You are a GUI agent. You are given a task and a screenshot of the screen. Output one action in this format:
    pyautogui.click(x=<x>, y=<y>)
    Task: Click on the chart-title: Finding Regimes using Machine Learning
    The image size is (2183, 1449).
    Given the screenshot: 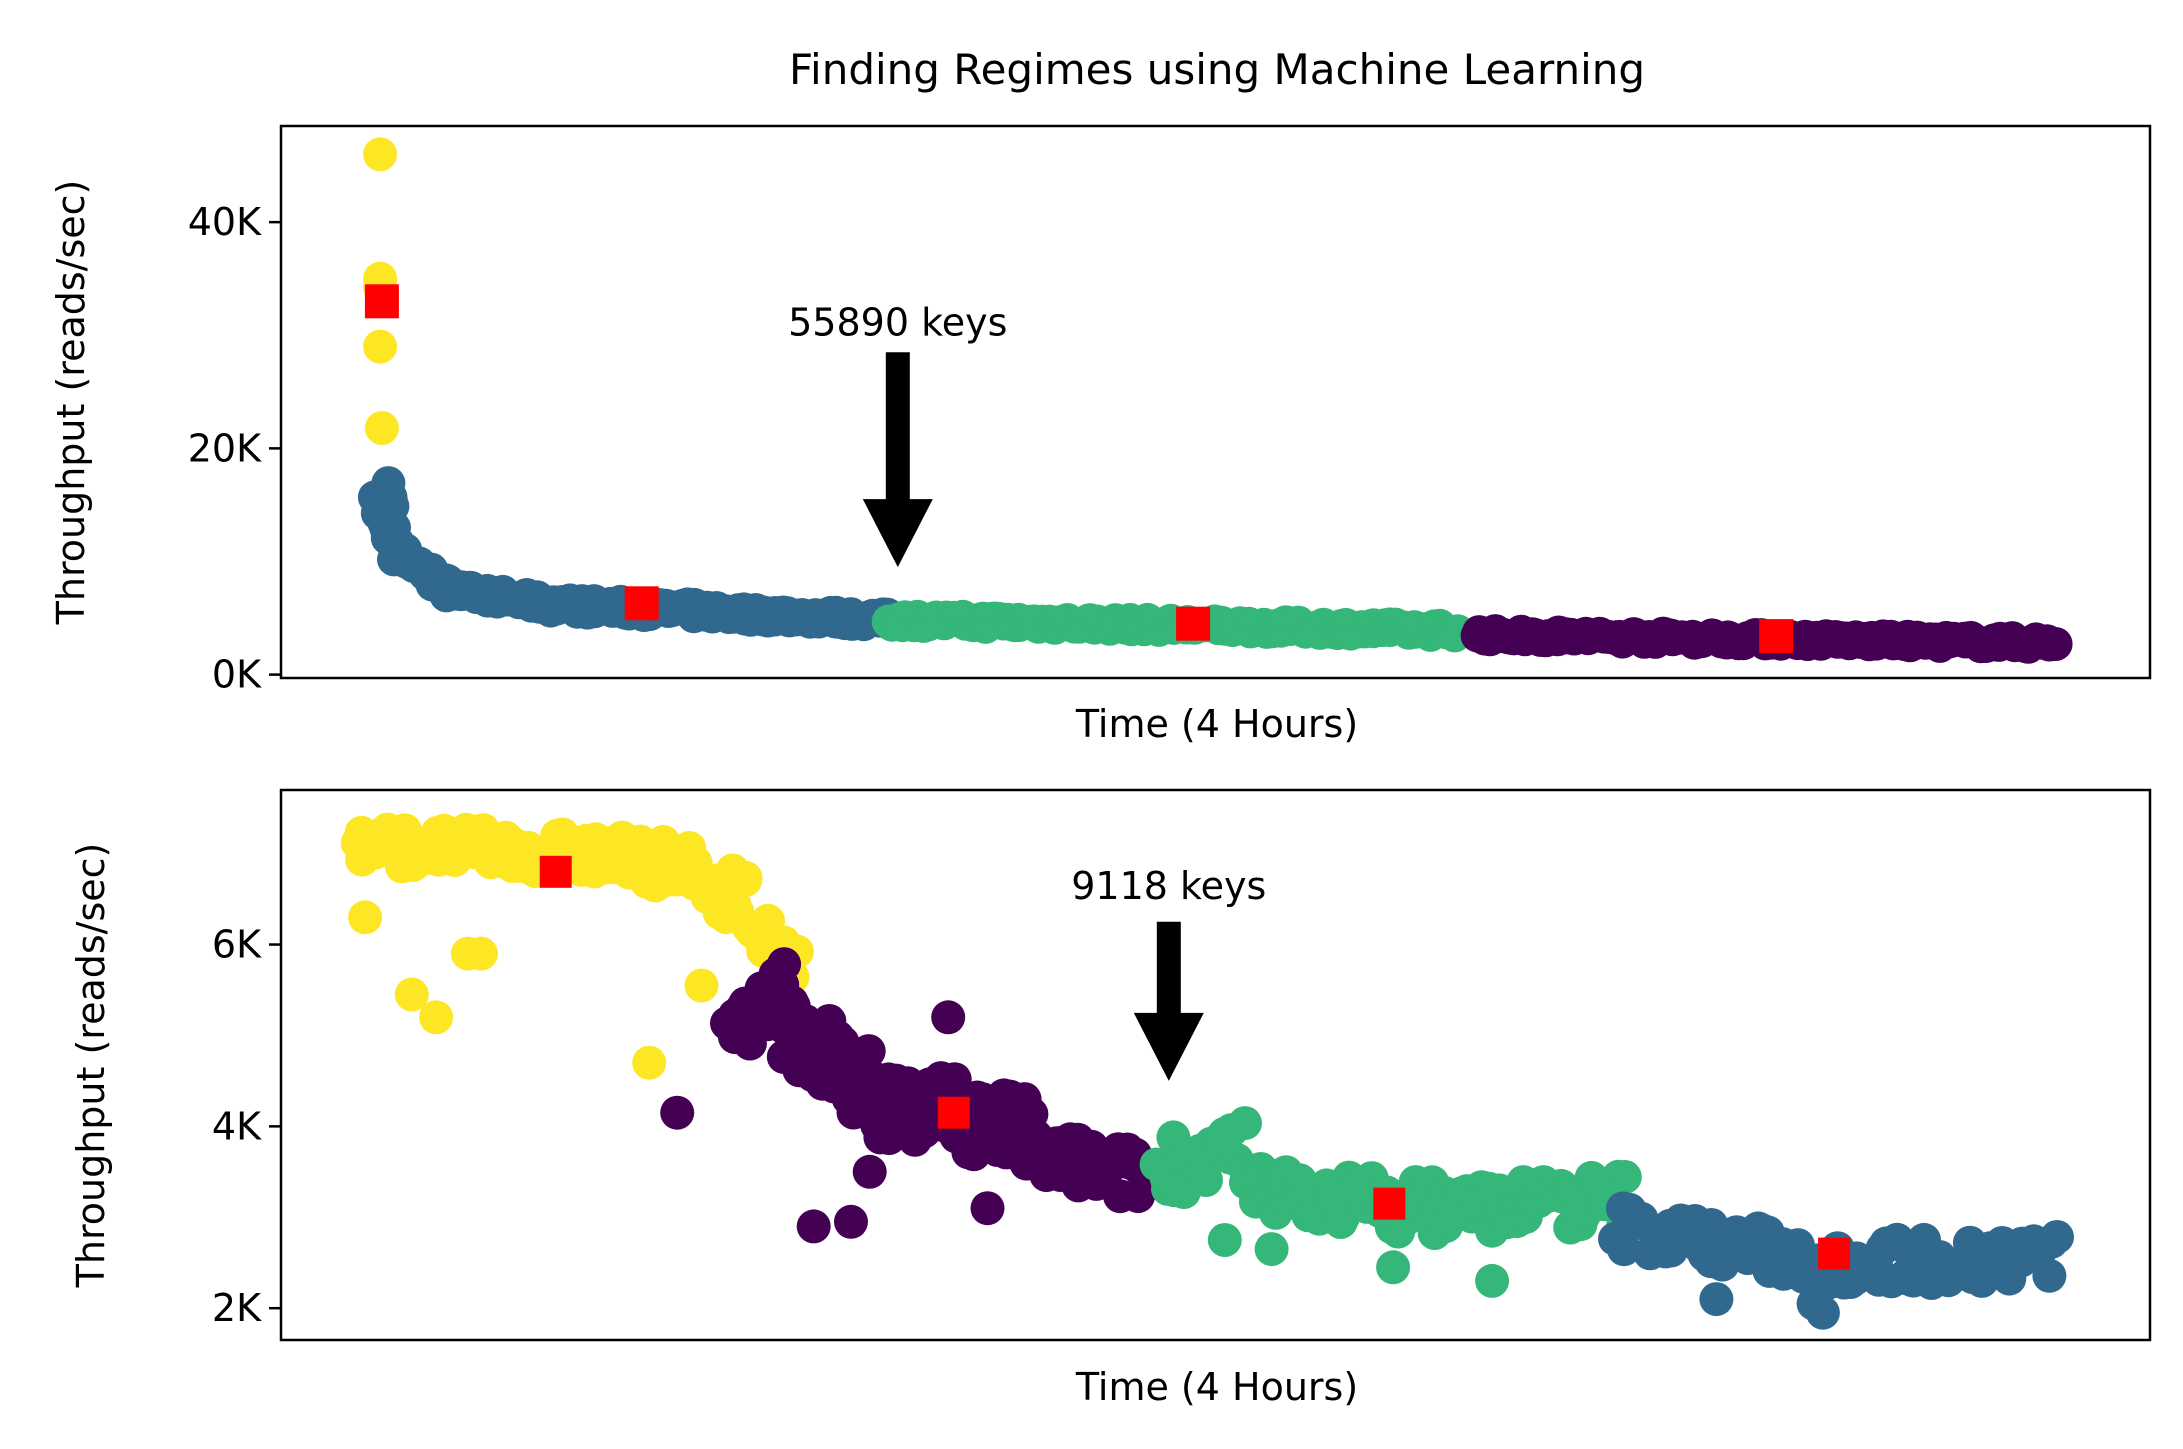 What is the action you would take?
    pyautogui.click(x=1217, y=69)
    